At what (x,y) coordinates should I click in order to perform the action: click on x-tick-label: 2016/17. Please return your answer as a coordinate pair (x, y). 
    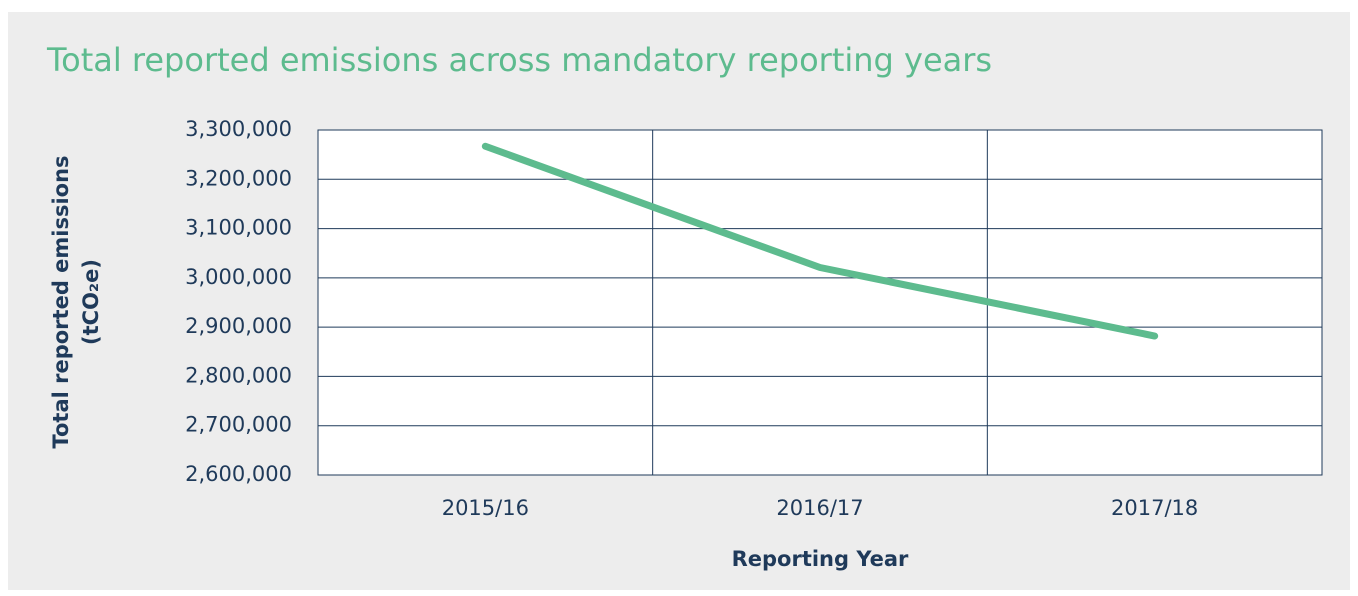
    Looking at the image, I should click on (819, 508).